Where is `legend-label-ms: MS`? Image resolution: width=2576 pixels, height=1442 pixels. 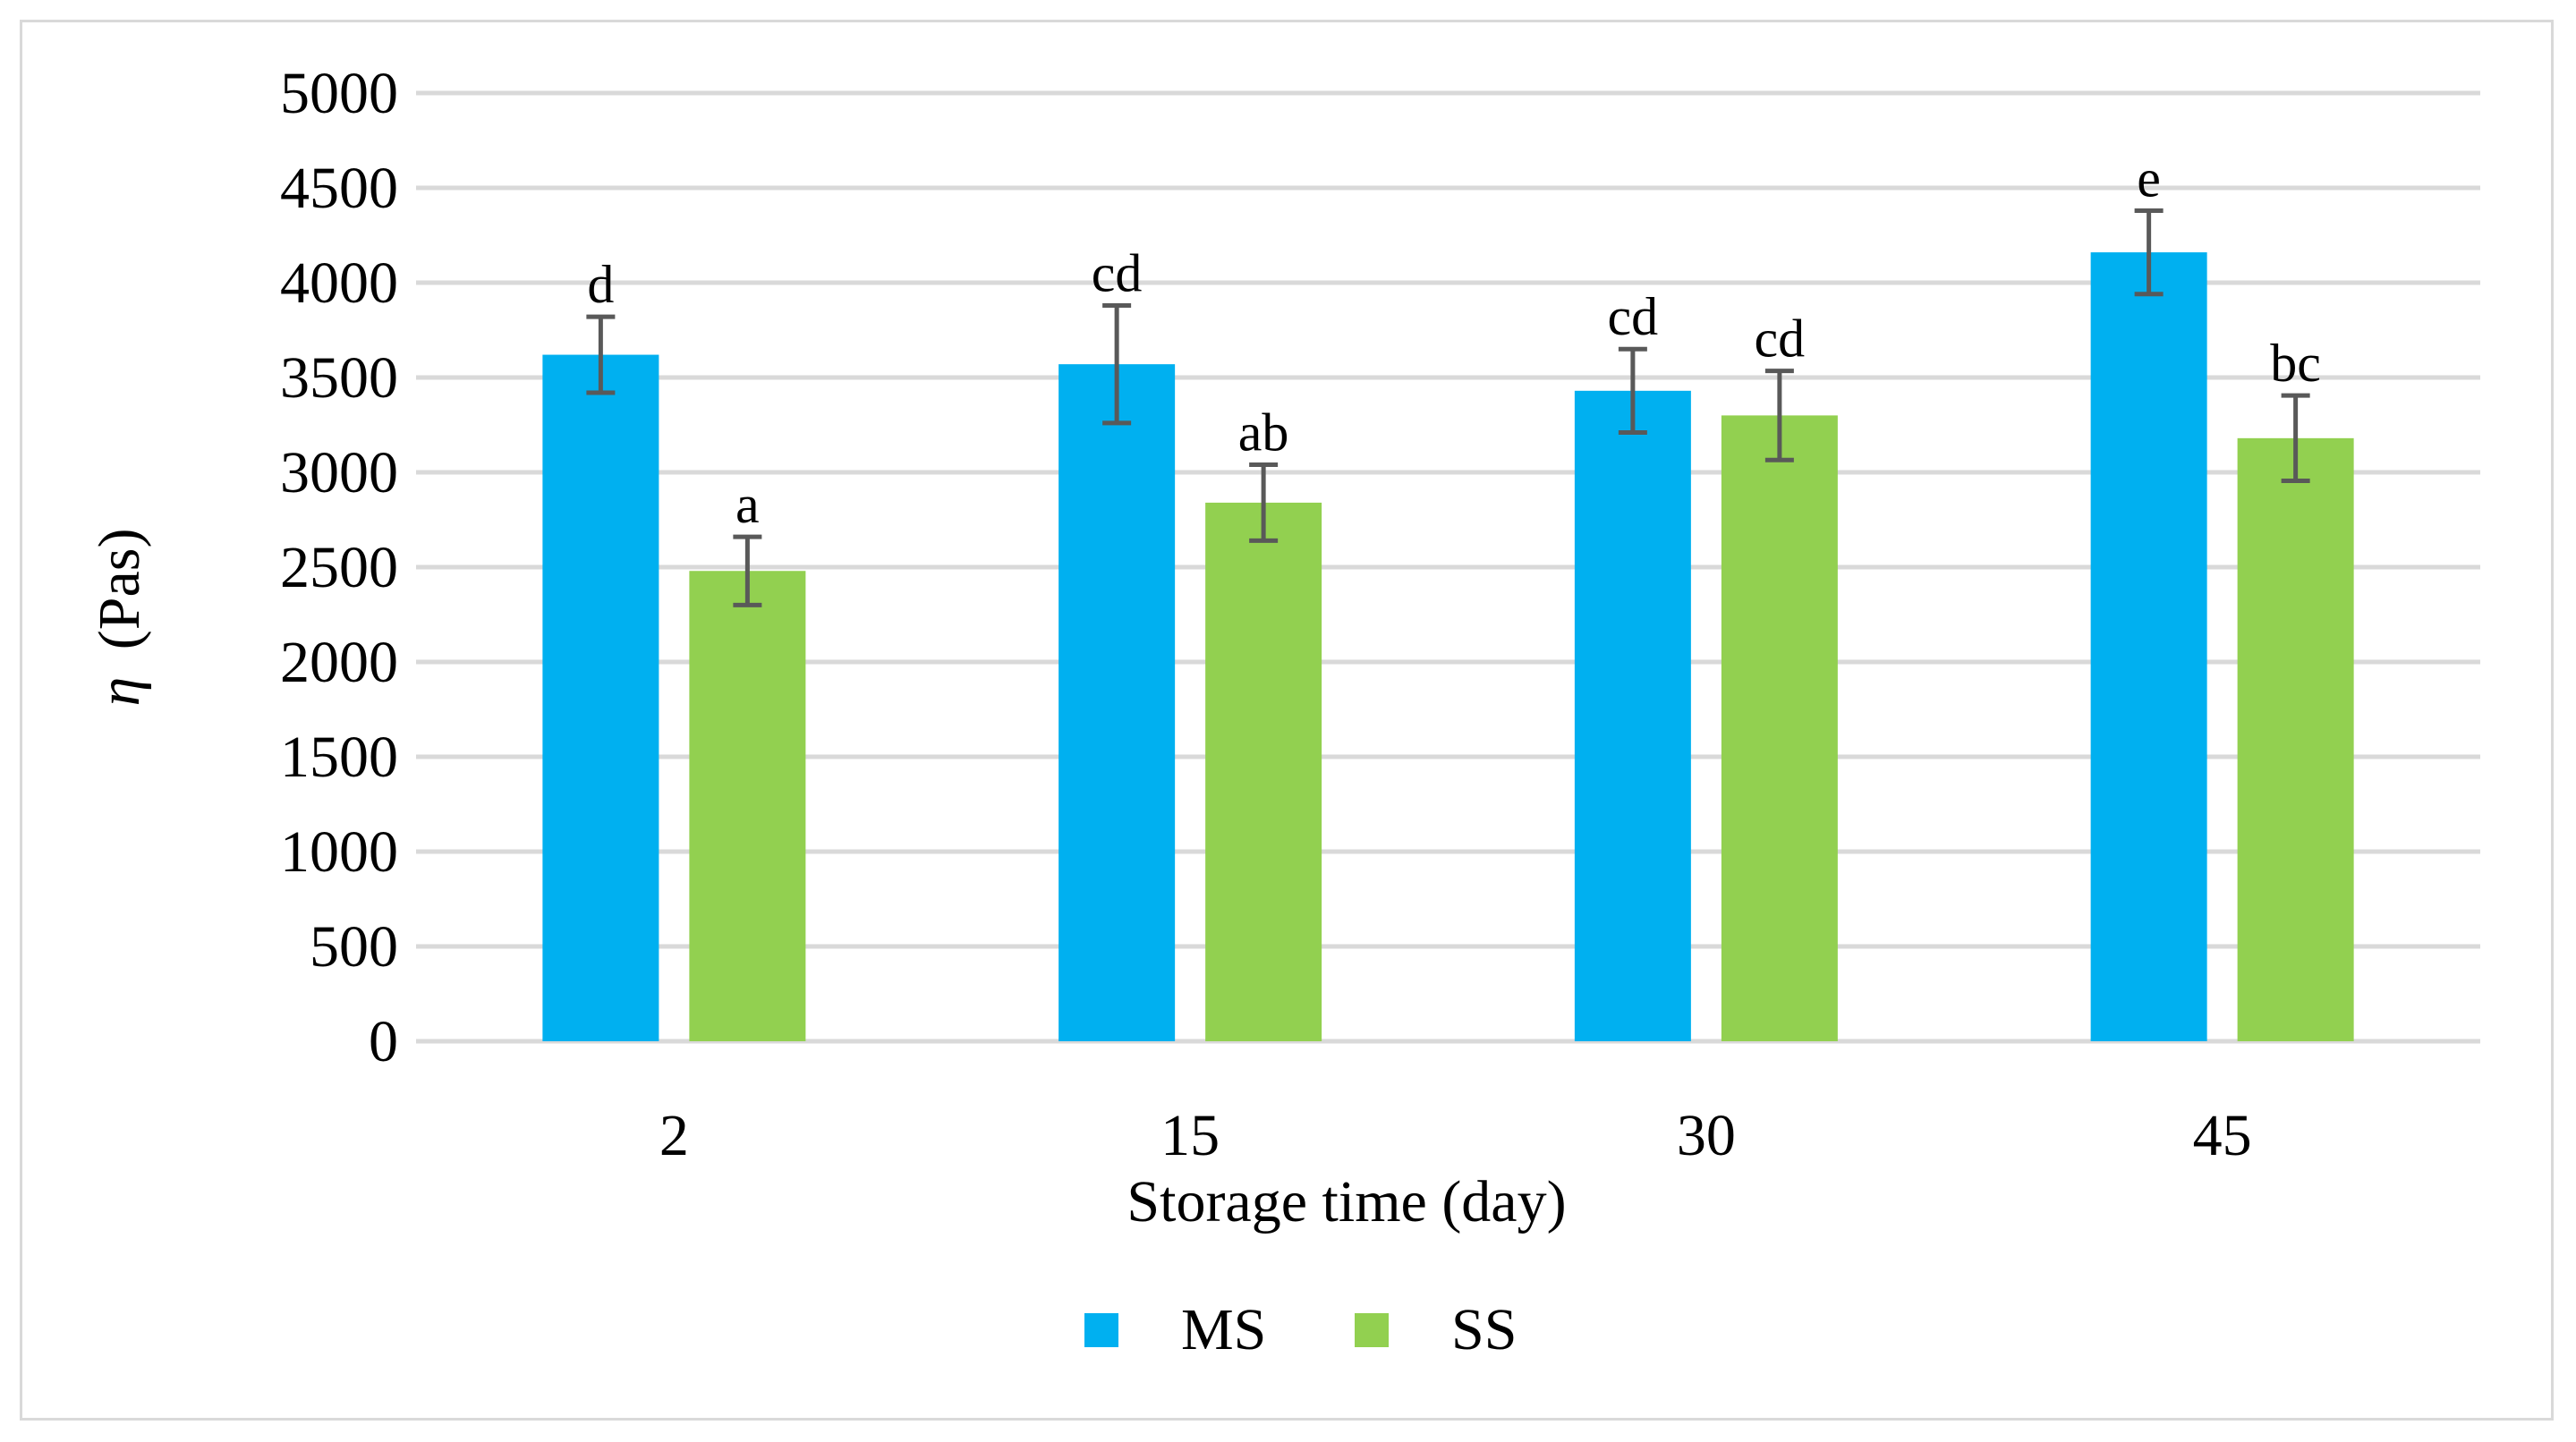
legend-label-ms: MS is located at coordinates (1223, 1329).